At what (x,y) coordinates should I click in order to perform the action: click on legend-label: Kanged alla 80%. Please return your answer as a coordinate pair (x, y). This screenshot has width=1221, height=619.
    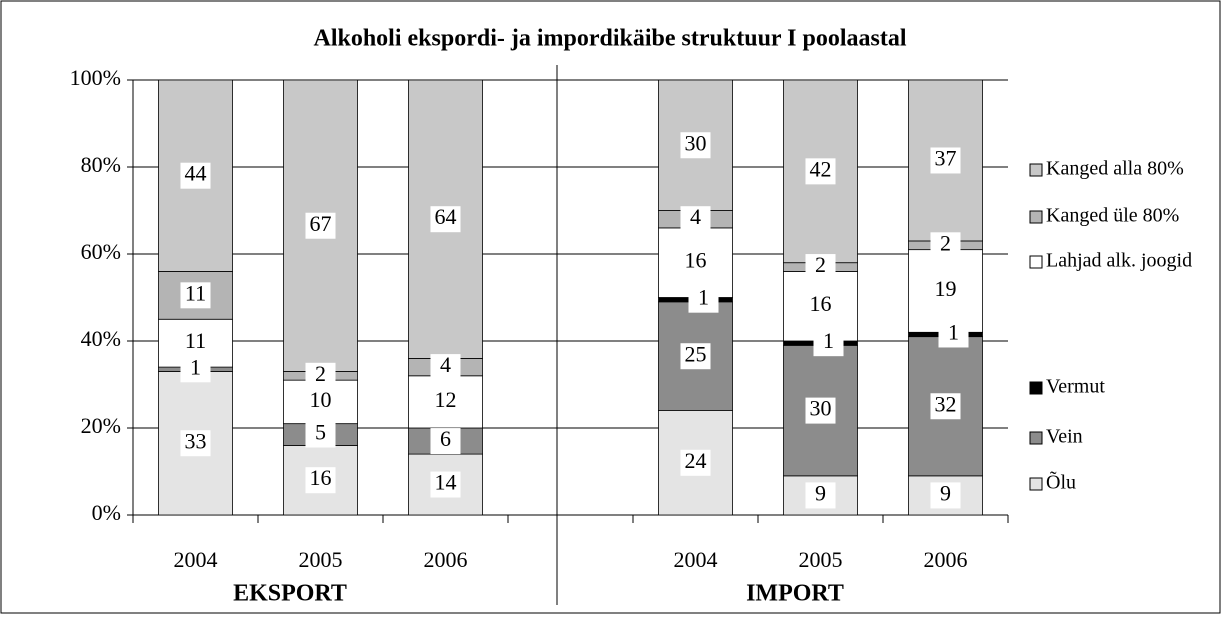
    Looking at the image, I should click on (1115, 169).